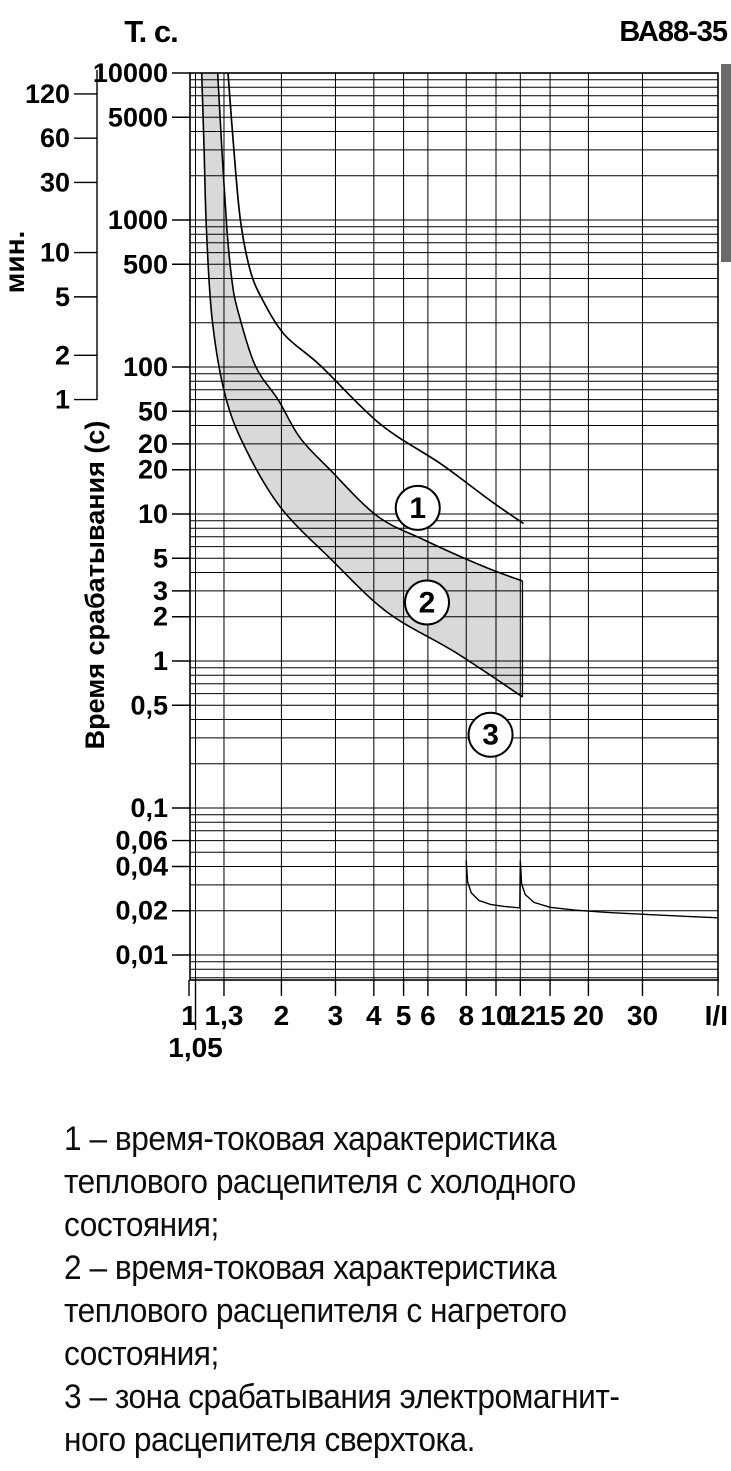 The height and width of the screenshot is (1471, 731). What do you see at coordinates (495, 1015) in the screenshot?
I see `x-tick-label: 10` at bounding box center [495, 1015].